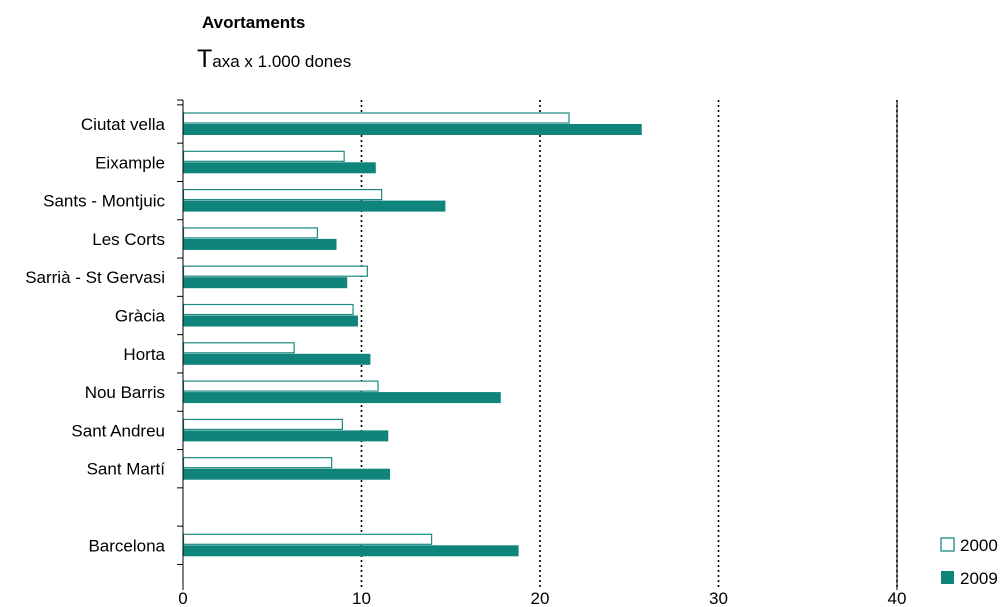 This screenshot has width=1005, height=607. I want to click on x-tick-label-40: 40, so click(897, 598).